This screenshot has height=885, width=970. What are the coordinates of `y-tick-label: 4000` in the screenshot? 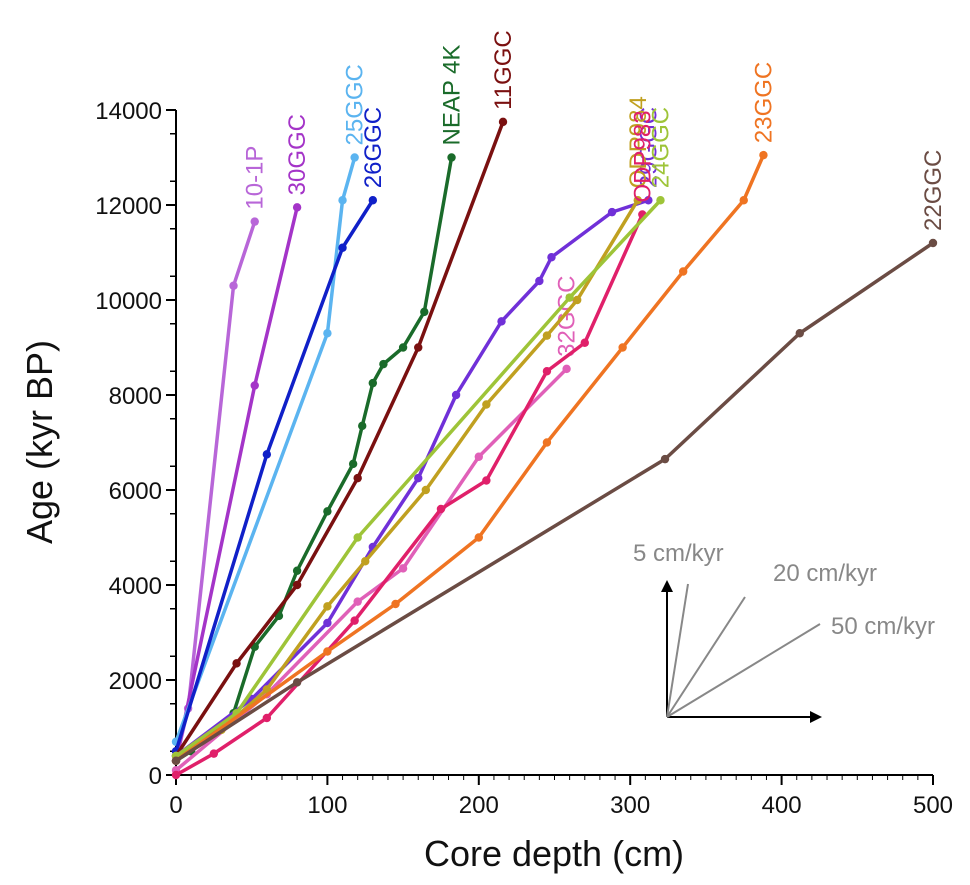 It's located at (135, 586).